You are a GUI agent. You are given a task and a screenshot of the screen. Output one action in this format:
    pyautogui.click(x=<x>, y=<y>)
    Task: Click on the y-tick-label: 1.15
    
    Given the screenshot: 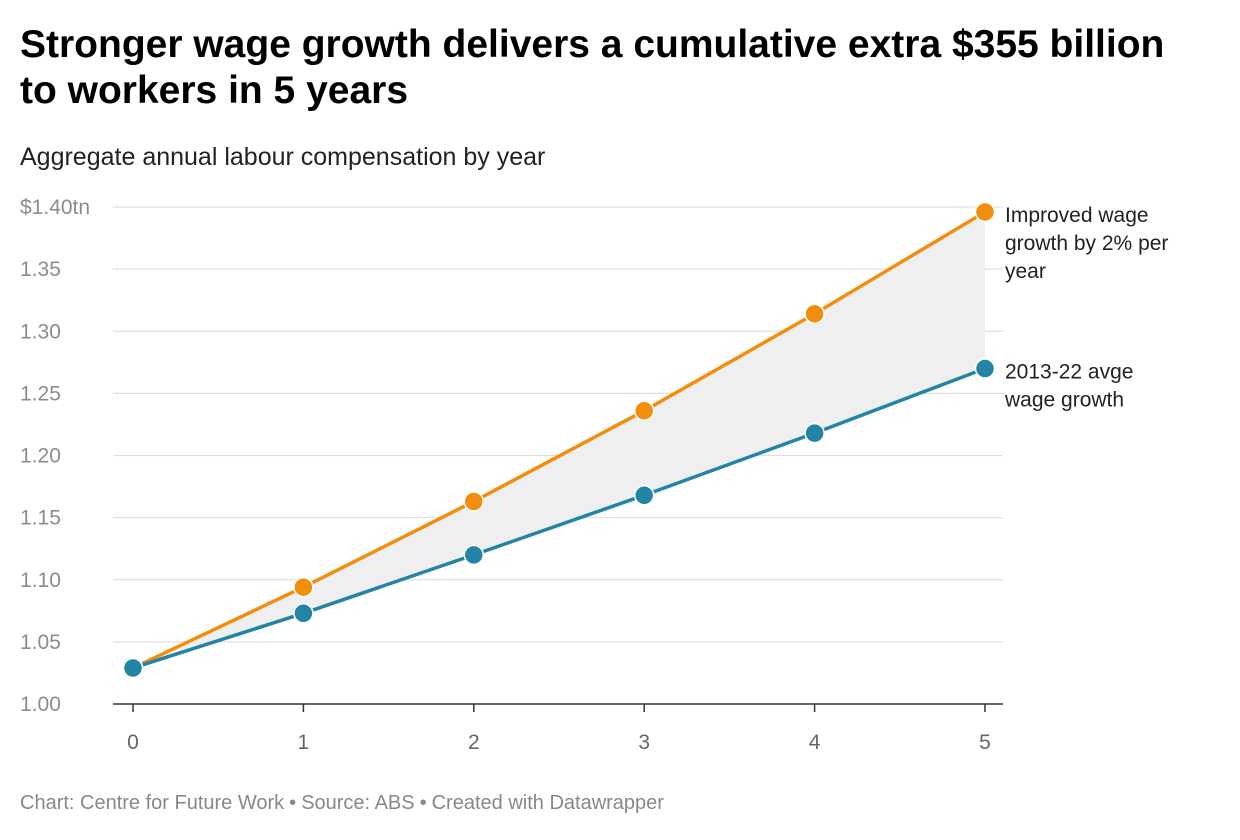 What is the action you would take?
    pyautogui.click(x=40, y=518)
    